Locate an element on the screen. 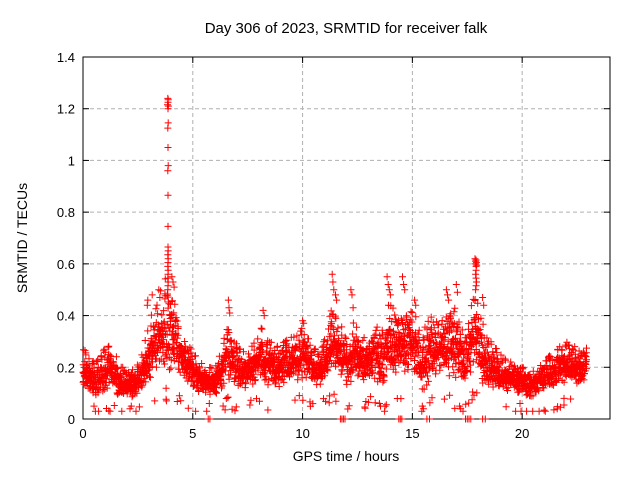 The width and height of the screenshot is (640, 480). y-tick-label: 1.4 is located at coordinates (66, 57).